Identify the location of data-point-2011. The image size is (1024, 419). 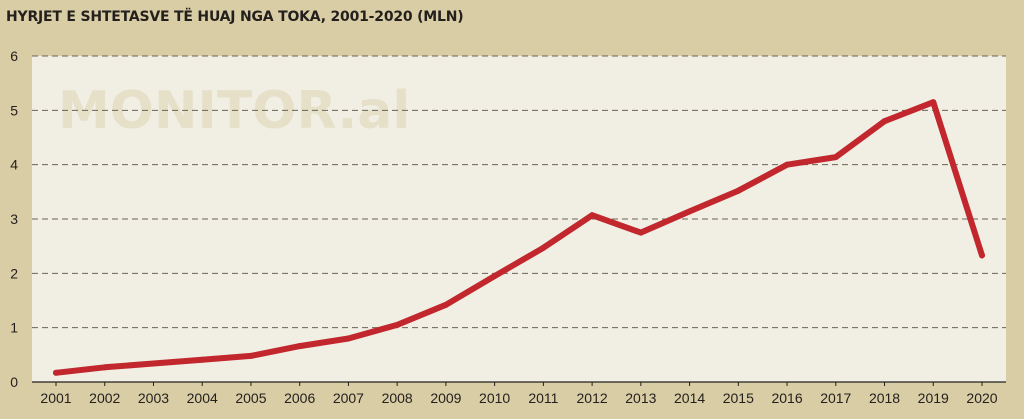
(543, 247).